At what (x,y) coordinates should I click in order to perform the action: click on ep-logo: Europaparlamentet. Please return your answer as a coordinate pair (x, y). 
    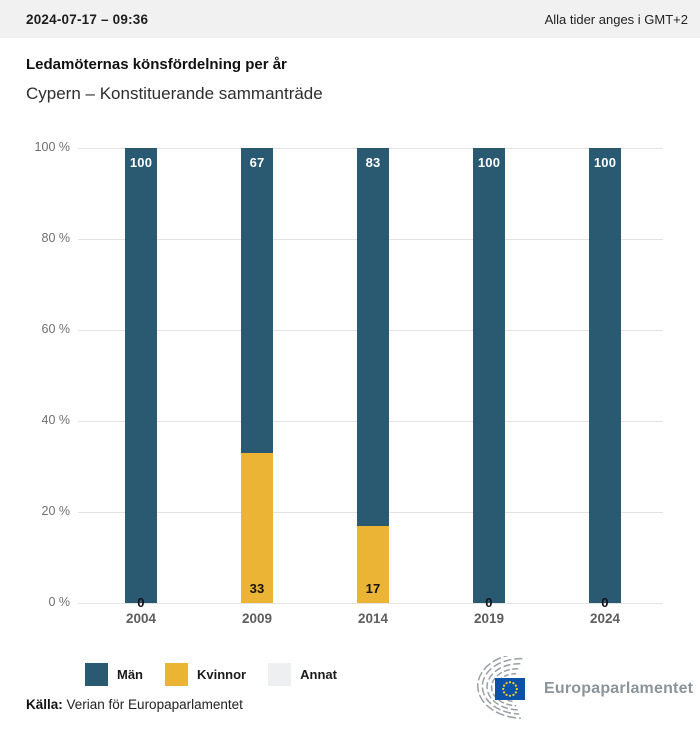
    Looking at the image, I should click on (574, 689).